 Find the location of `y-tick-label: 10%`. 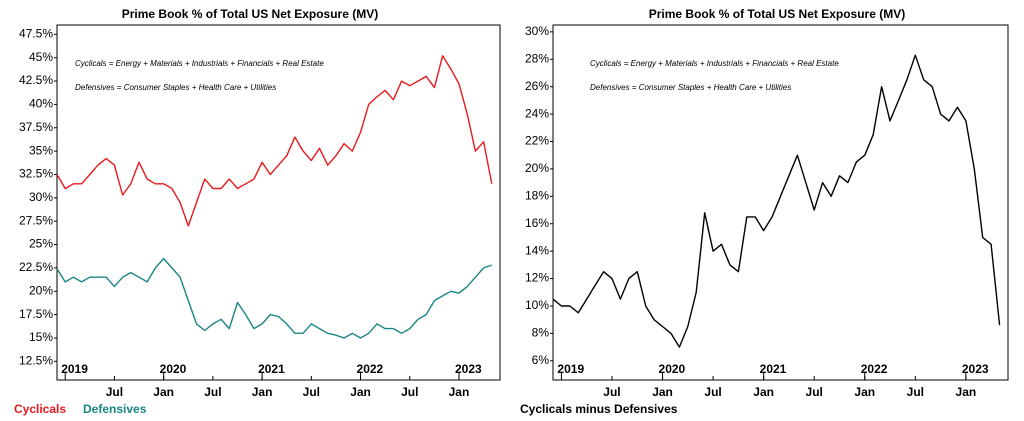

y-tick-label: 10% is located at coordinates (537, 305).